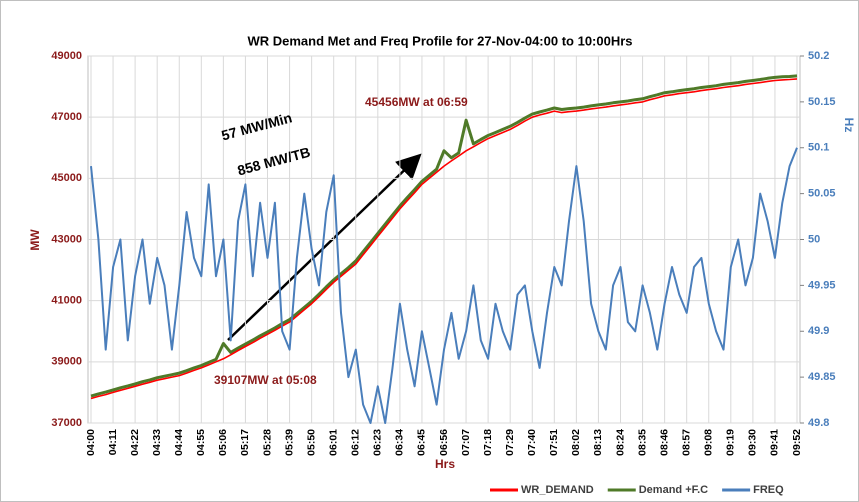 The height and width of the screenshot is (502, 859). Describe the element at coordinates (554, 442) in the screenshot. I see `x-tick-label: 07:51` at that location.